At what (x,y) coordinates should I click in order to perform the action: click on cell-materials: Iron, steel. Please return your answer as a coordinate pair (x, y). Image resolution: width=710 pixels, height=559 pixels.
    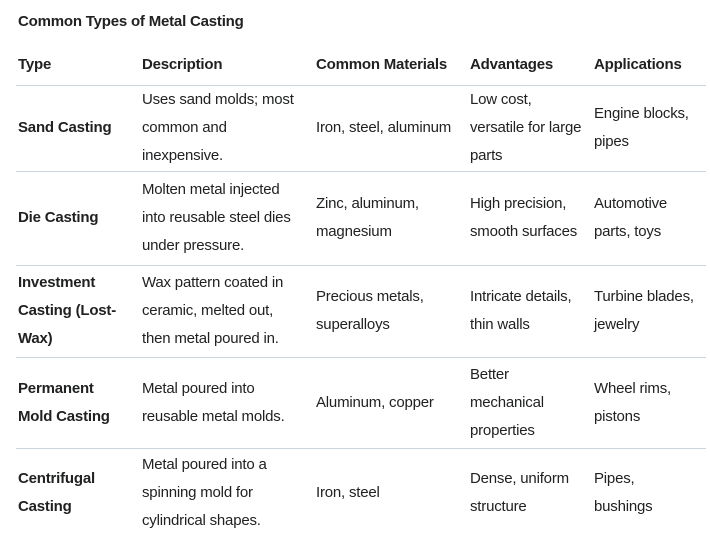
    Looking at the image, I should click on (348, 493).